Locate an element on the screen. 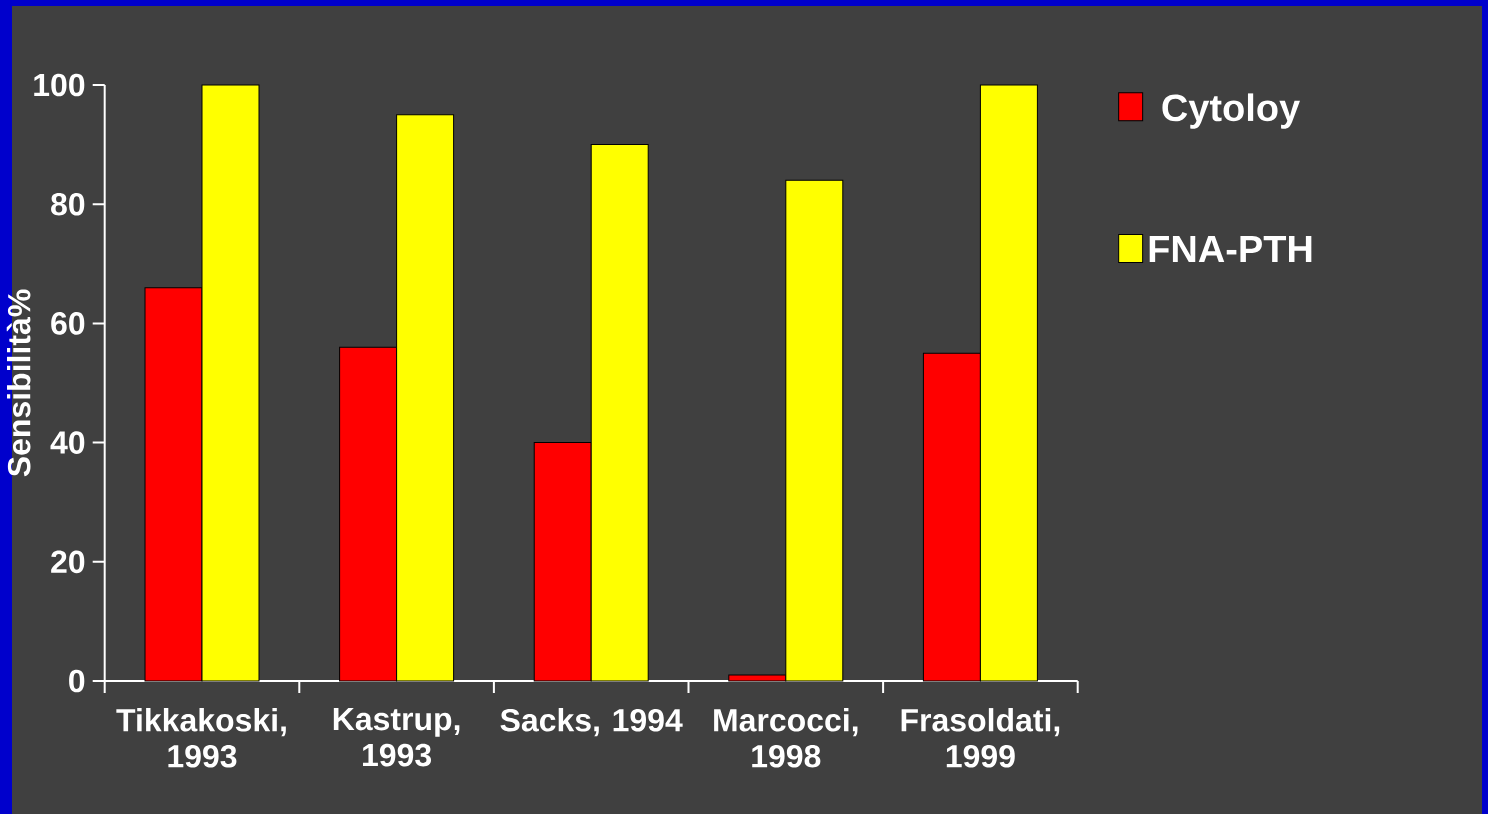 This screenshot has width=1488, height=814. x-tick-label: Sacks, 1994 is located at coordinates (591, 722).